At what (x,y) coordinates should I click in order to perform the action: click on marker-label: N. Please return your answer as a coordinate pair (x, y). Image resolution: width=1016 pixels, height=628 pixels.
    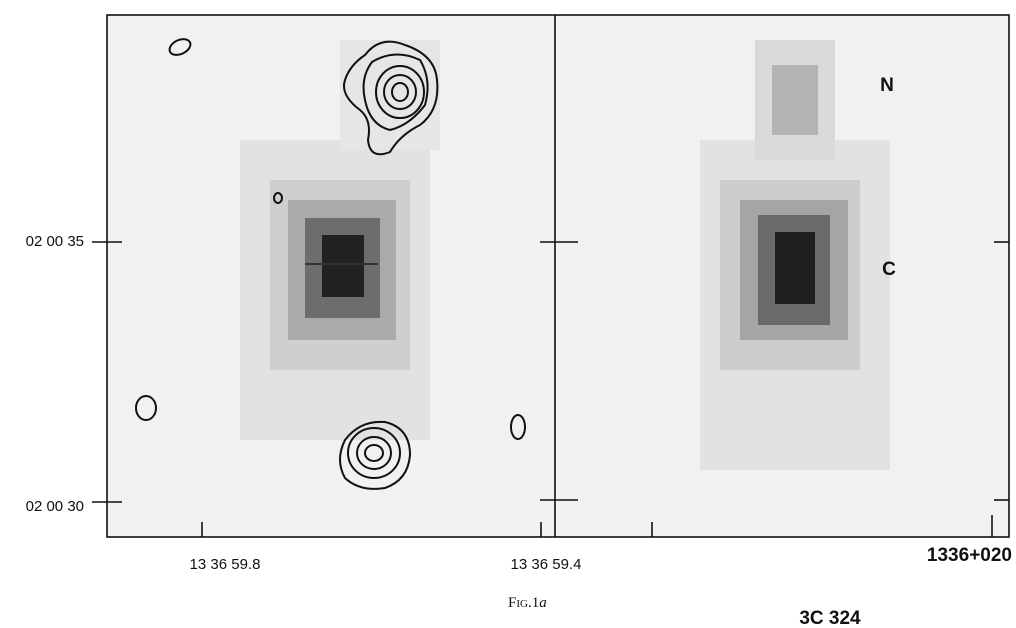
    Looking at the image, I should click on (887, 85).